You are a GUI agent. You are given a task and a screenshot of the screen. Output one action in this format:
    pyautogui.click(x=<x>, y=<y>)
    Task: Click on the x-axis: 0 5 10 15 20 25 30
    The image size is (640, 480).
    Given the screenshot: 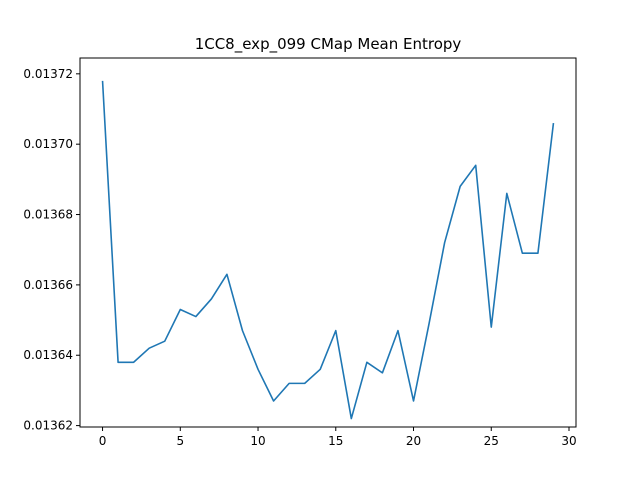 What is the action you would take?
    pyautogui.click(x=338, y=437)
    